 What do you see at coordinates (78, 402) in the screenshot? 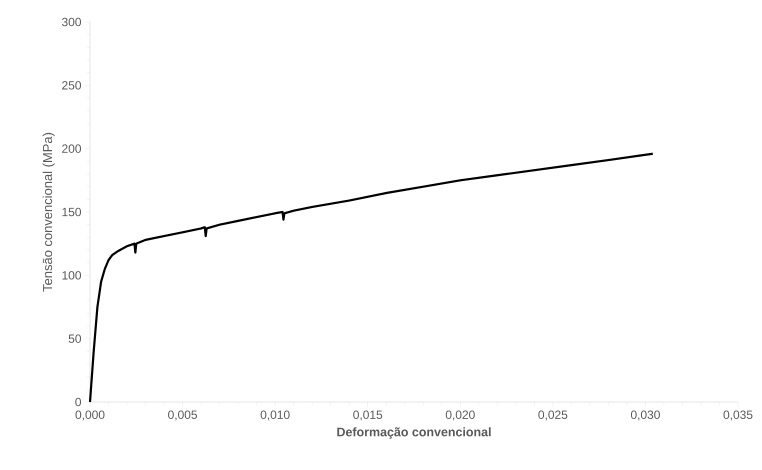
I see `y-tick-label: 0` at bounding box center [78, 402].